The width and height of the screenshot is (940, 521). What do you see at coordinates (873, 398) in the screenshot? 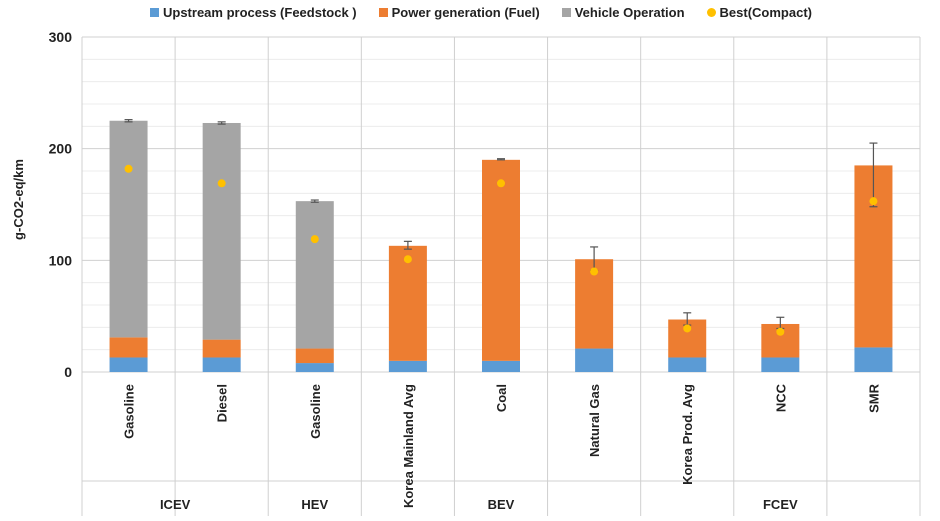
I see `x-category-label: SMR` at bounding box center [873, 398].